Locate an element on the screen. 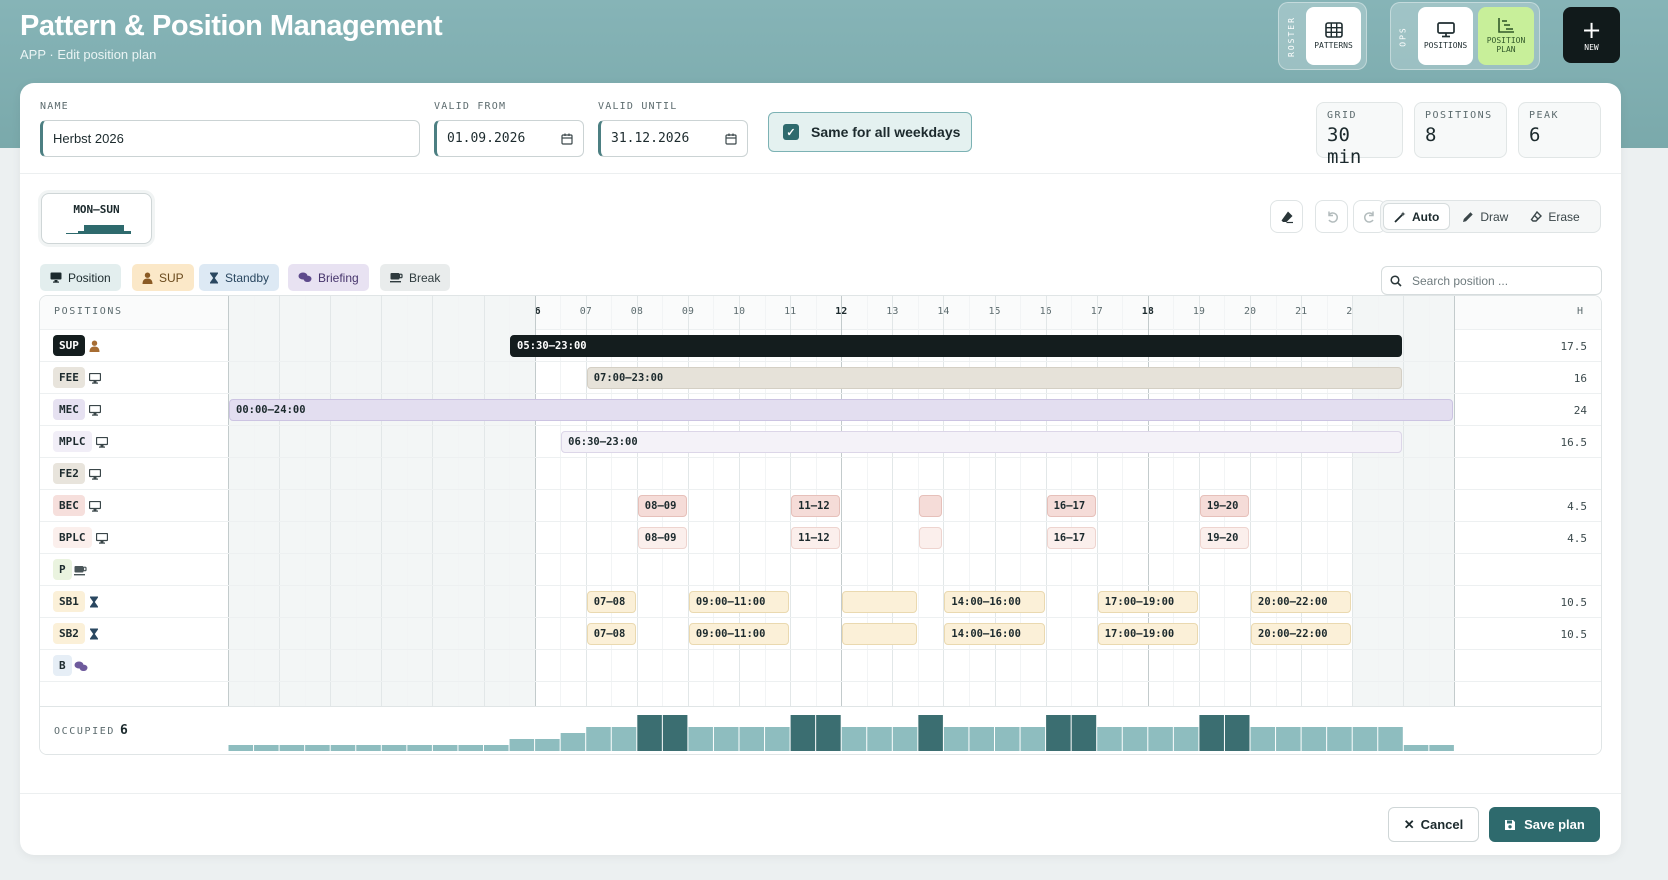 The width and height of the screenshot is (1668, 880). position-code-chip: SUP is located at coordinates (69, 345).